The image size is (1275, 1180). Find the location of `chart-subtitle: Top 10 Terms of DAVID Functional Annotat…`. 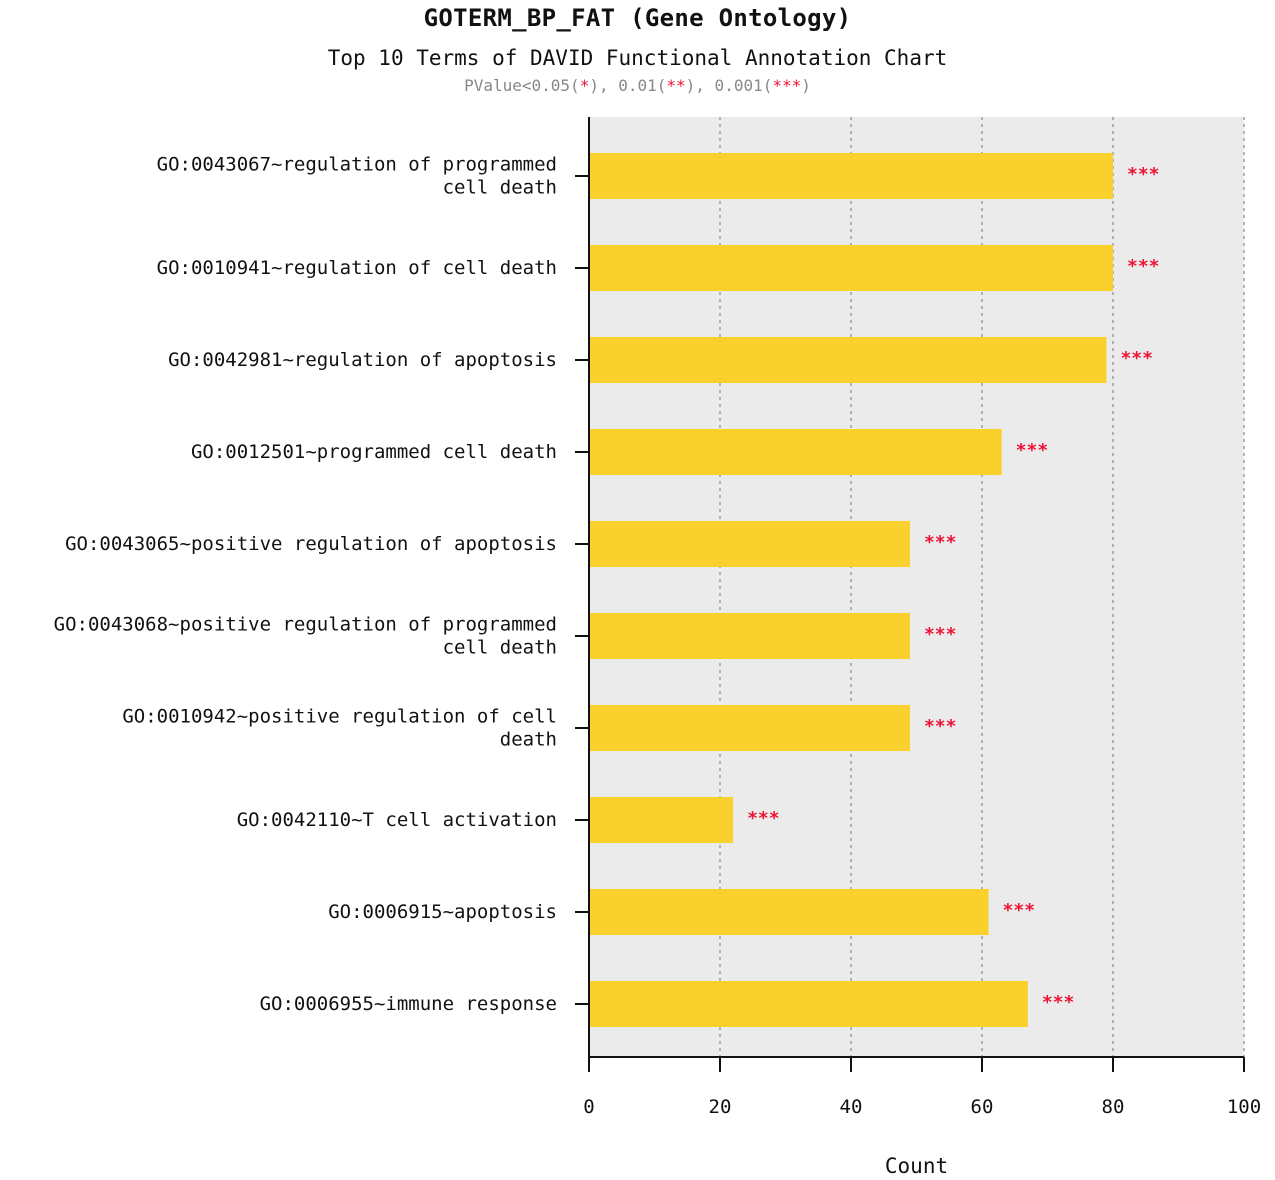

chart-subtitle: Top 10 Terms of DAVID Functional Annotat… is located at coordinates (637, 58).